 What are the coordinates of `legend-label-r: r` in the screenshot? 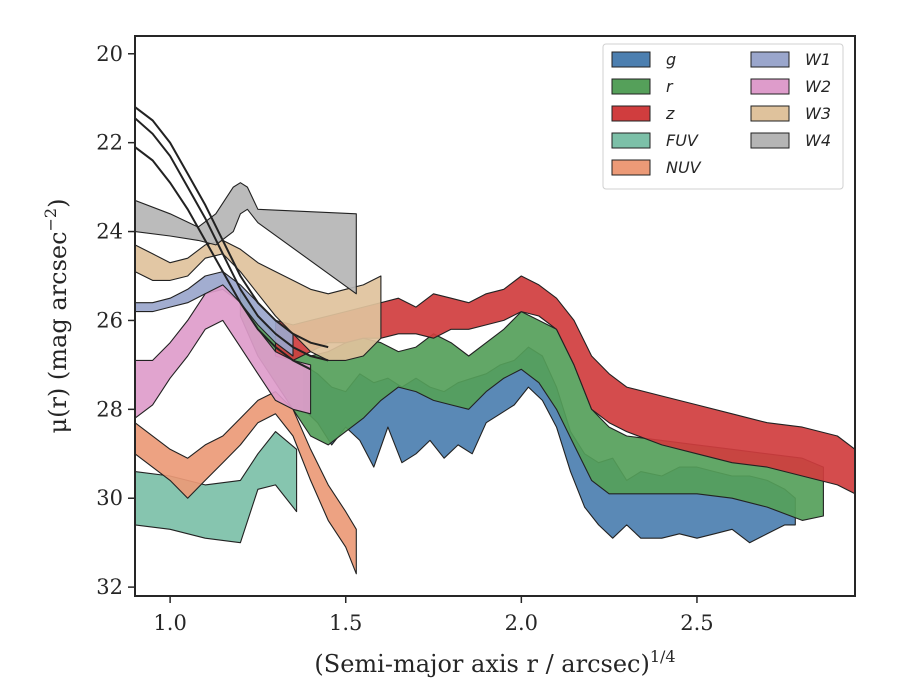 It's located at (670, 86).